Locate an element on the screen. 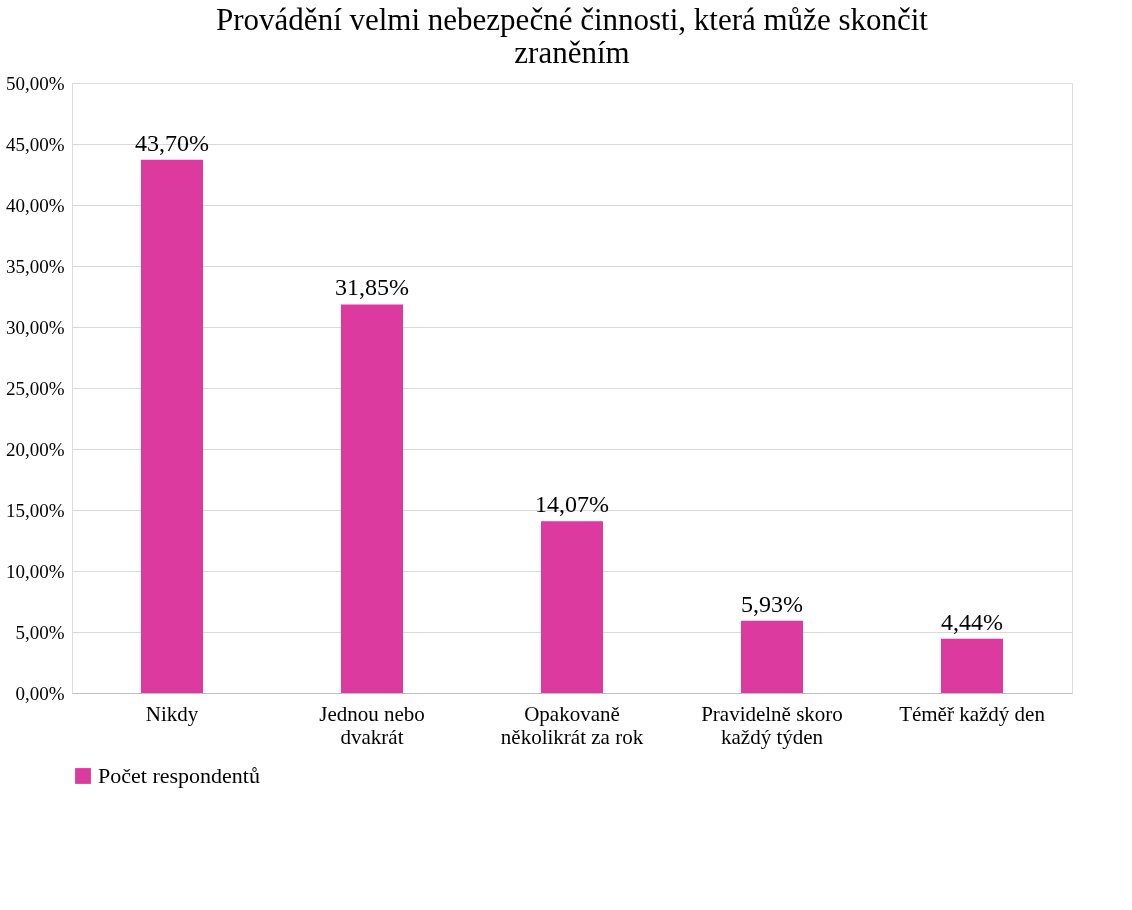 Image resolution: width=1132 pixels, height=910 pixels. text: 4,44% is located at coordinates (972, 621).